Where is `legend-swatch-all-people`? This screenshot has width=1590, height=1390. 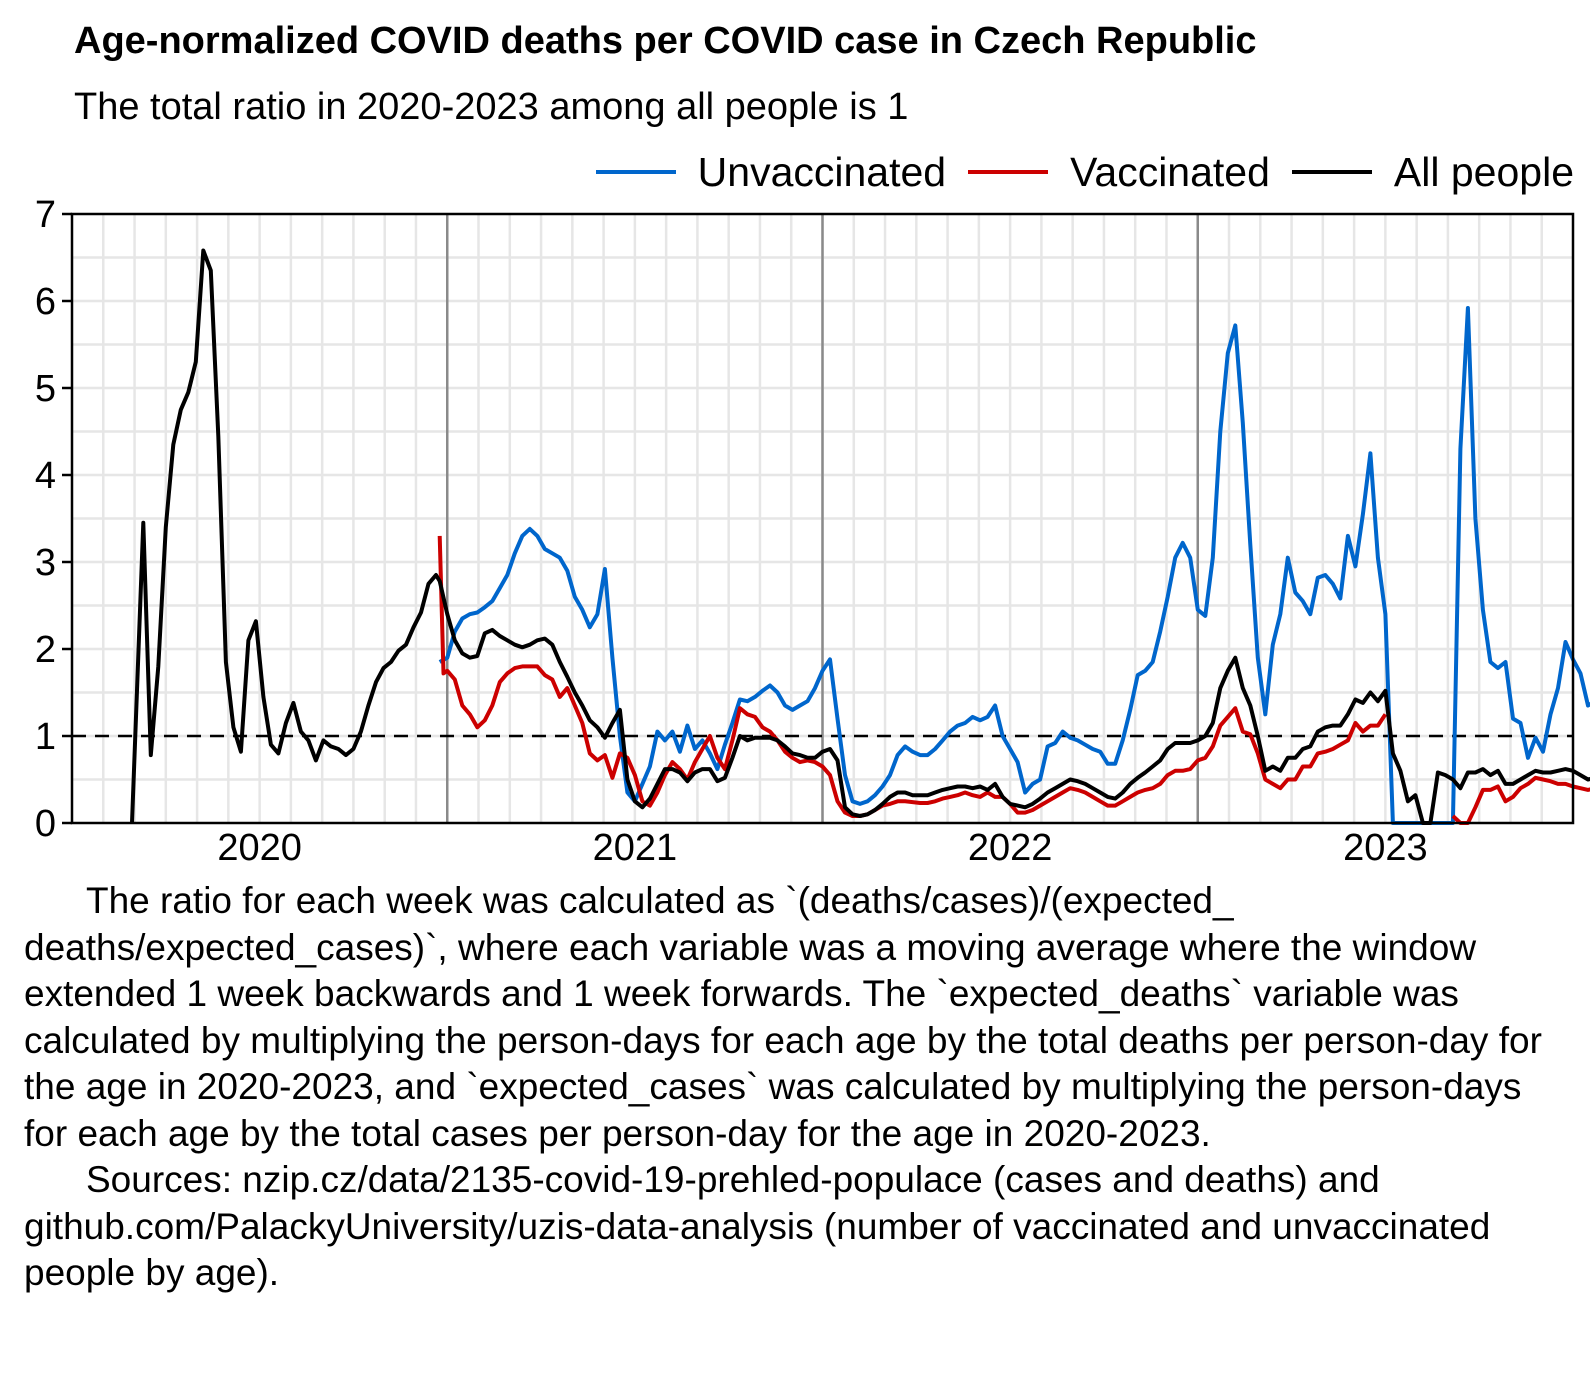 legend-swatch-all-people is located at coordinates (1331, 172).